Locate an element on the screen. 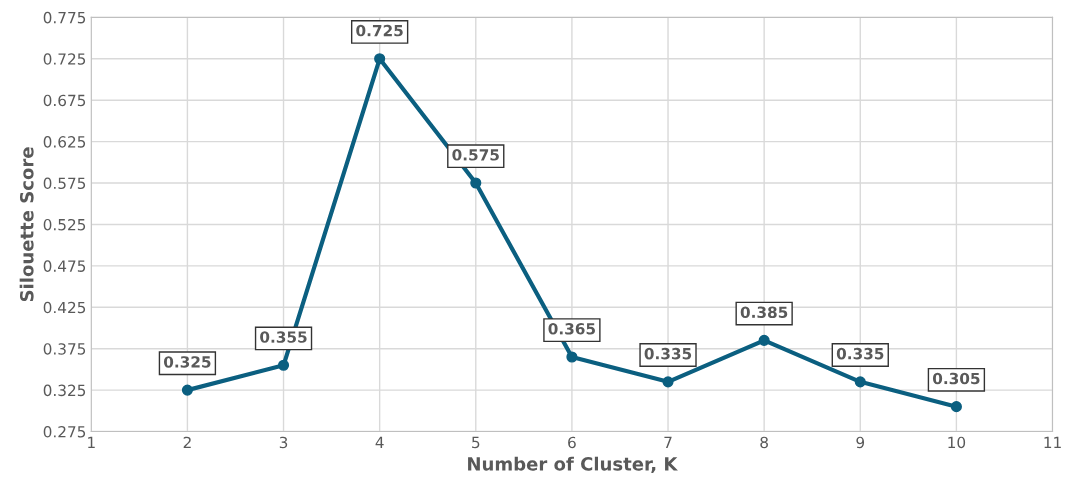 This screenshot has width=1074, height=496. data-label: 0.725 is located at coordinates (379, 30).